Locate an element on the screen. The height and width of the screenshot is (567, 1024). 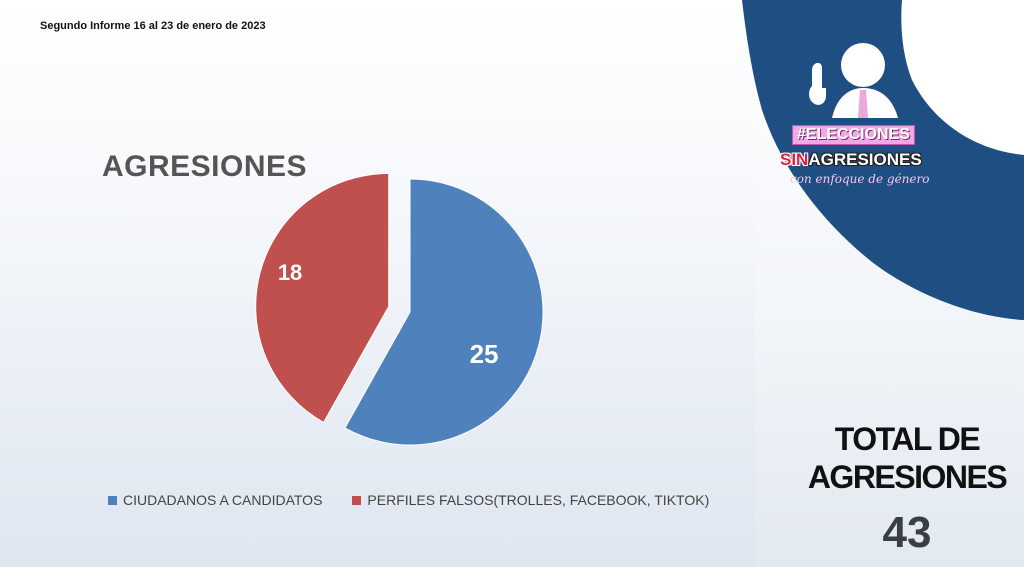
raised-hand-icon is located at coordinates (817, 83).